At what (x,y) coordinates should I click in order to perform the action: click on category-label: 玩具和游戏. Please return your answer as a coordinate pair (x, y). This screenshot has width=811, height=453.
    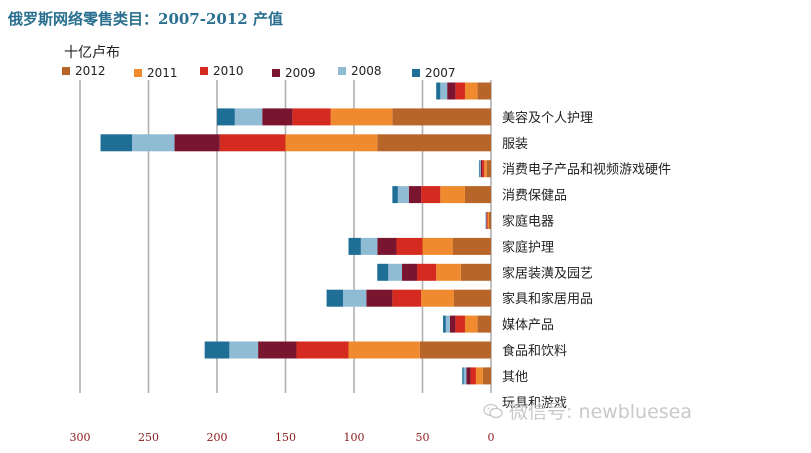
    Looking at the image, I should click on (534, 403).